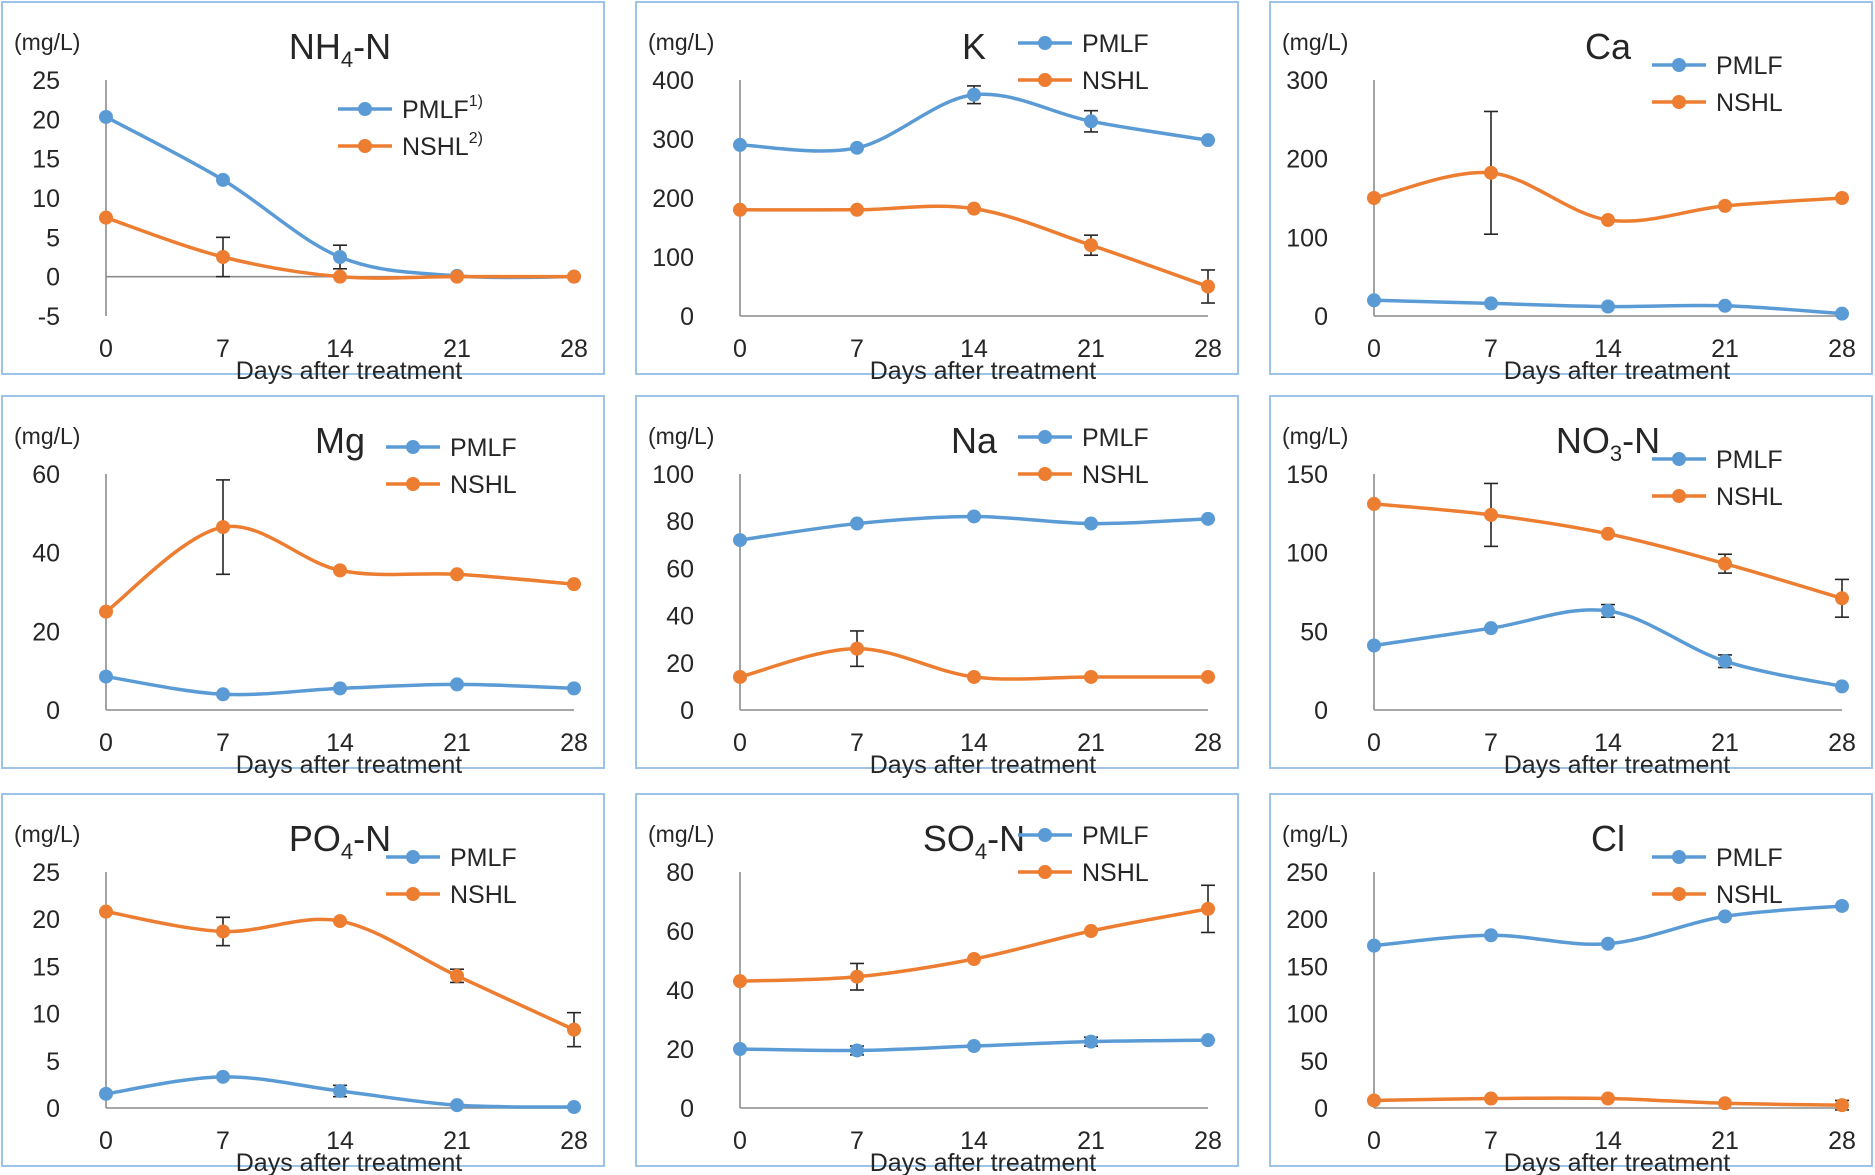  Describe the element at coordinates (1115, 438) in the screenshot. I see `legend-label: PMLF` at that location.